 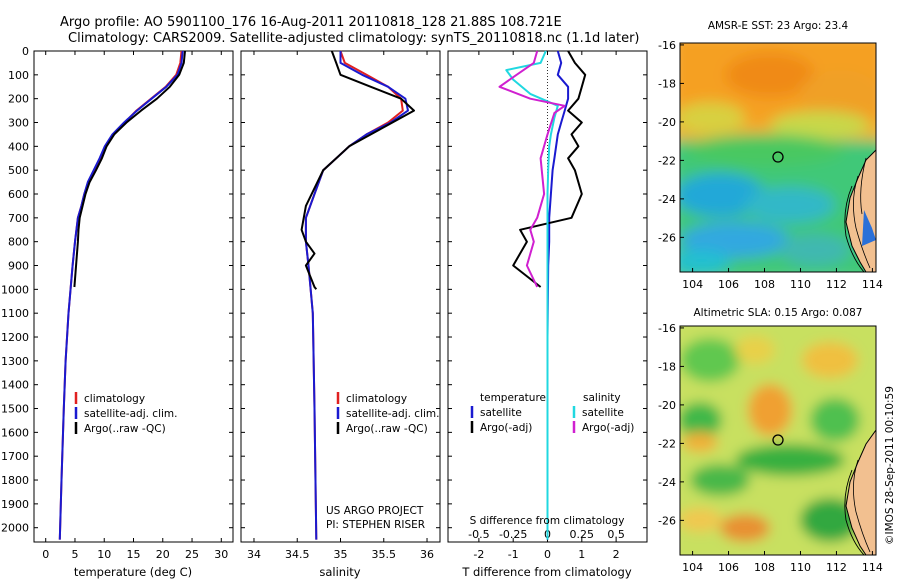 I want to click on sst-map-title: AMSR-E SST: 23 Argo: 23.4, so click(x=778, y=26).